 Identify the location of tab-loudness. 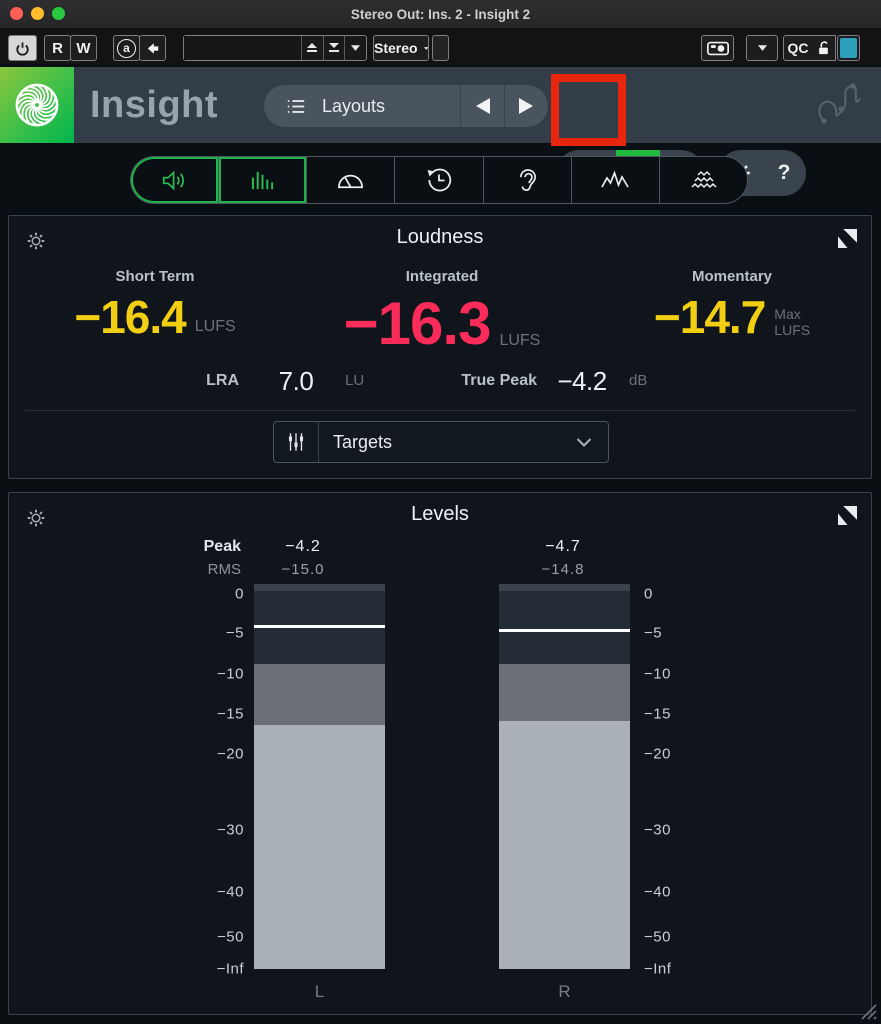
(174, 180).